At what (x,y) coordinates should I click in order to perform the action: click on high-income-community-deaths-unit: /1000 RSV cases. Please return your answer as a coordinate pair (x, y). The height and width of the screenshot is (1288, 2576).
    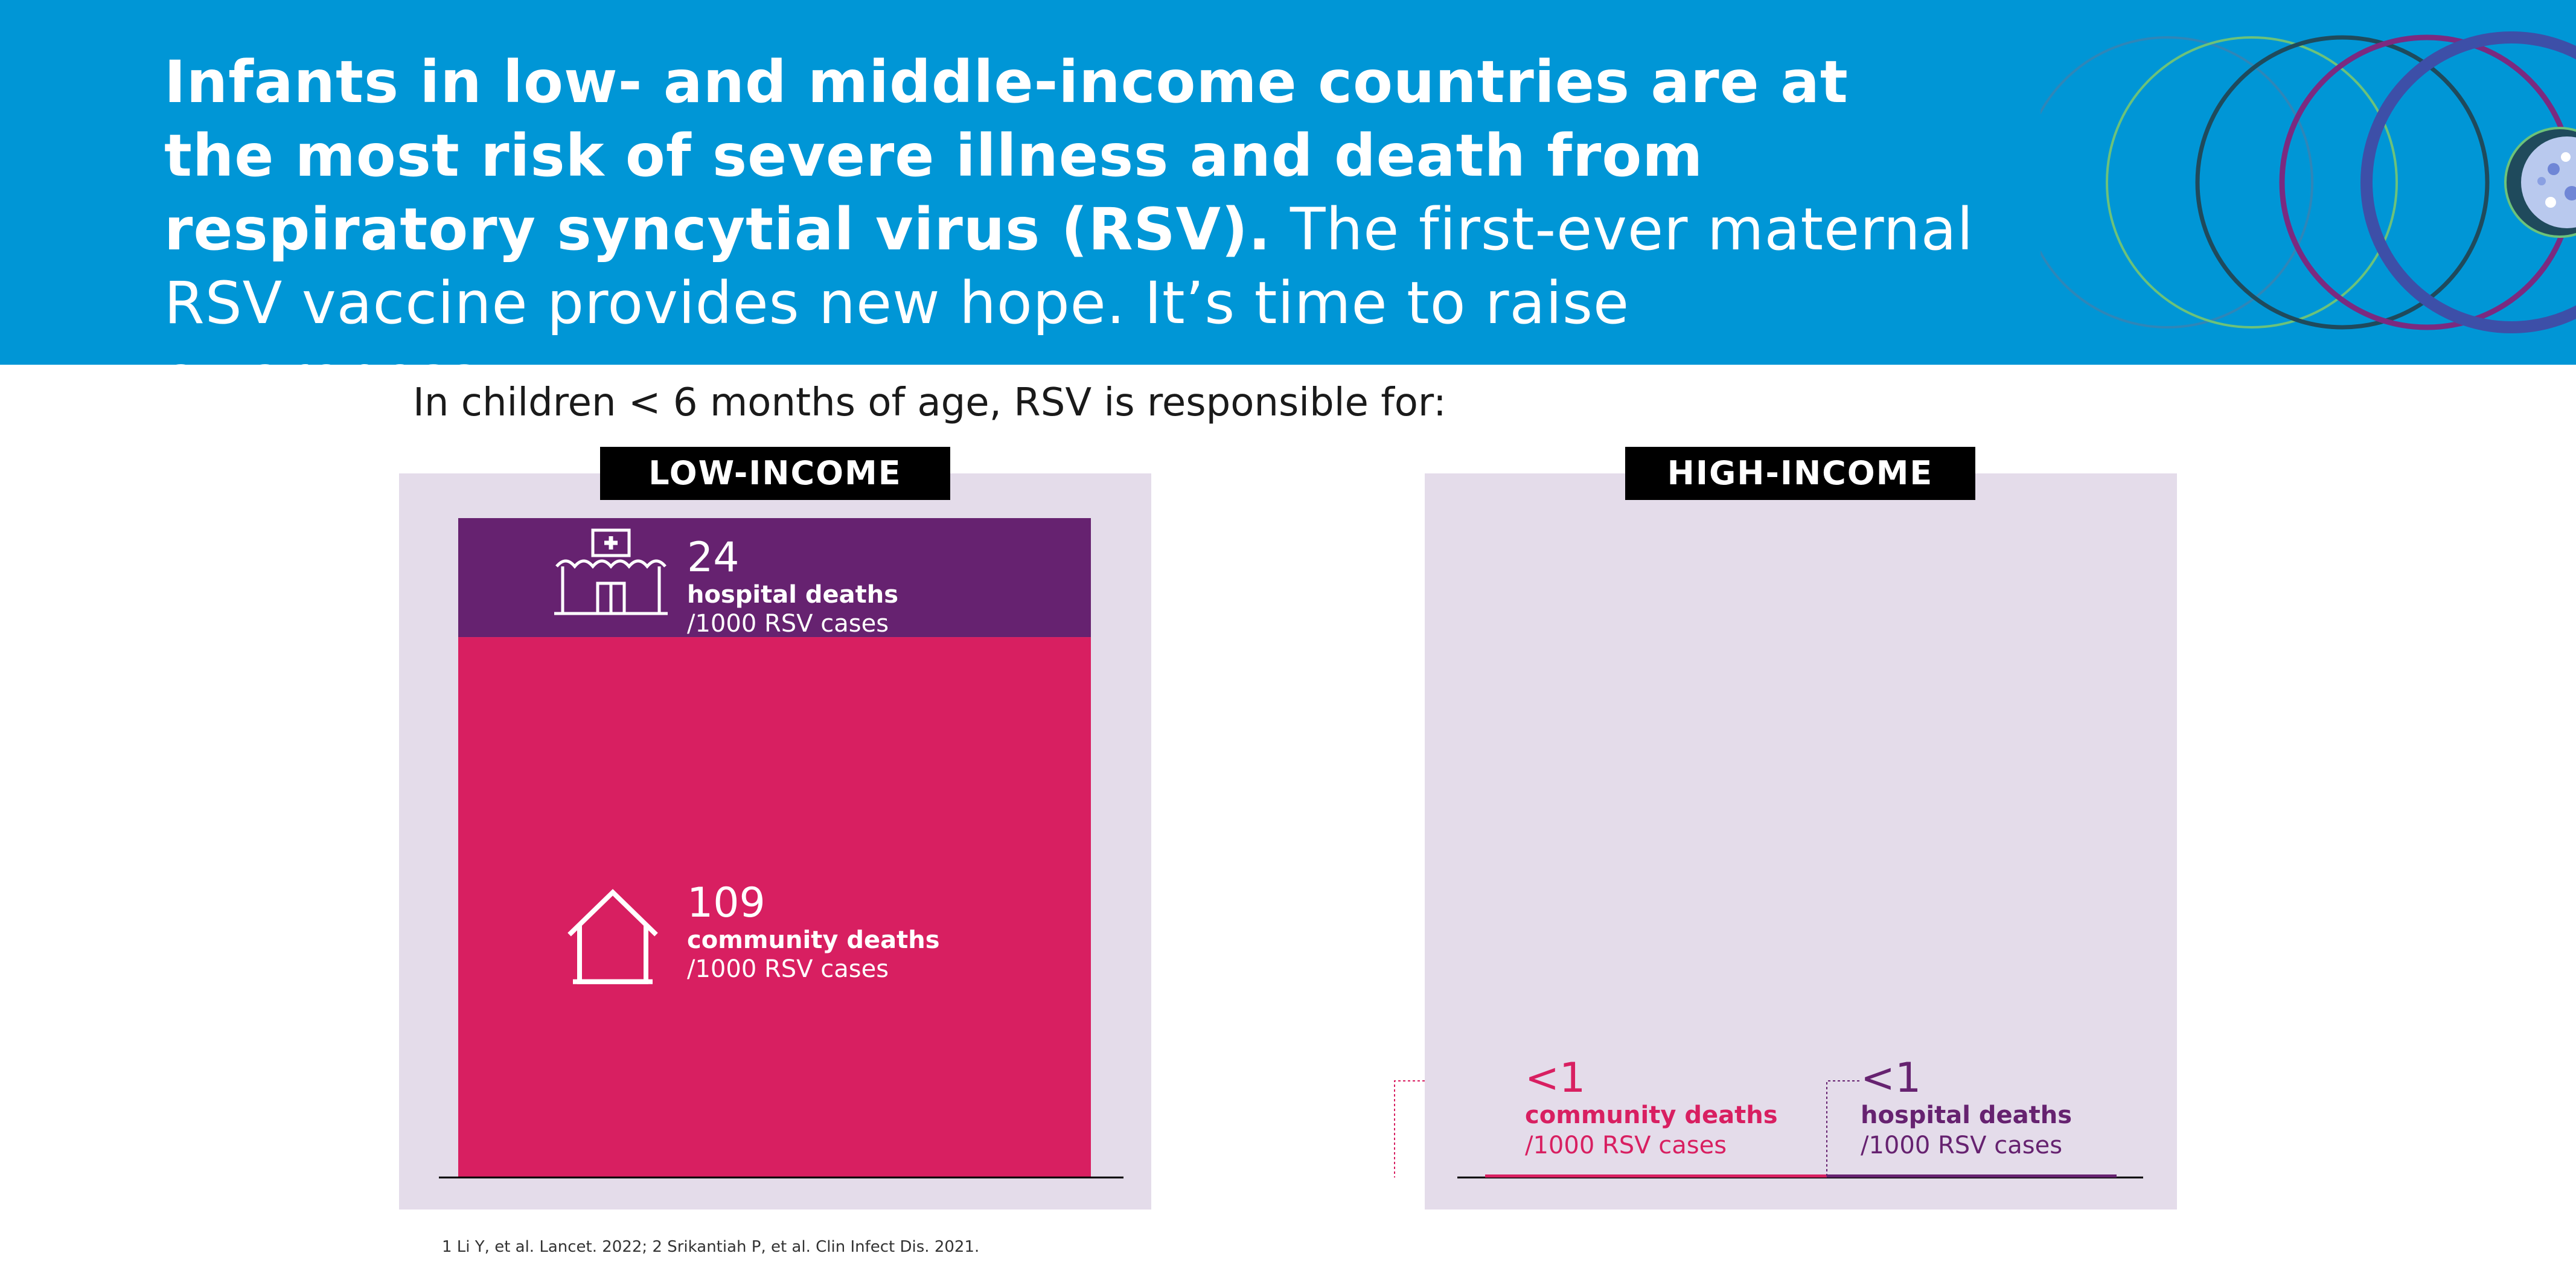
    Looking at the image, I should click on (1626, 1145).